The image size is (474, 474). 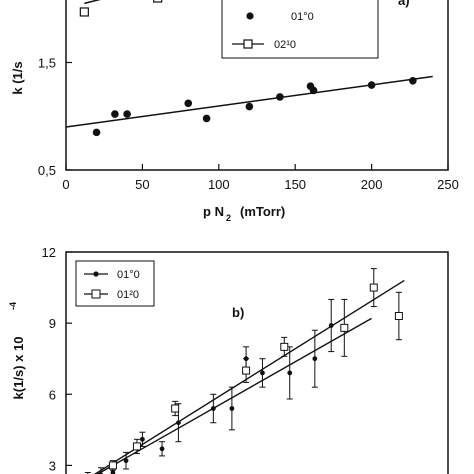 I want to click on panel-a-x-tick-label: 0, so click(x=65, y=184).